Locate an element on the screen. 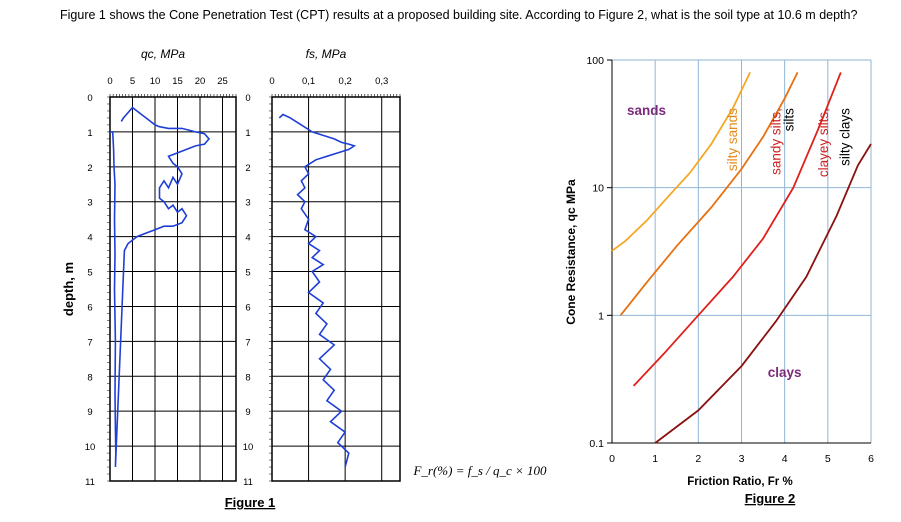  qc-profile-line is located at coordinates (160, 287).